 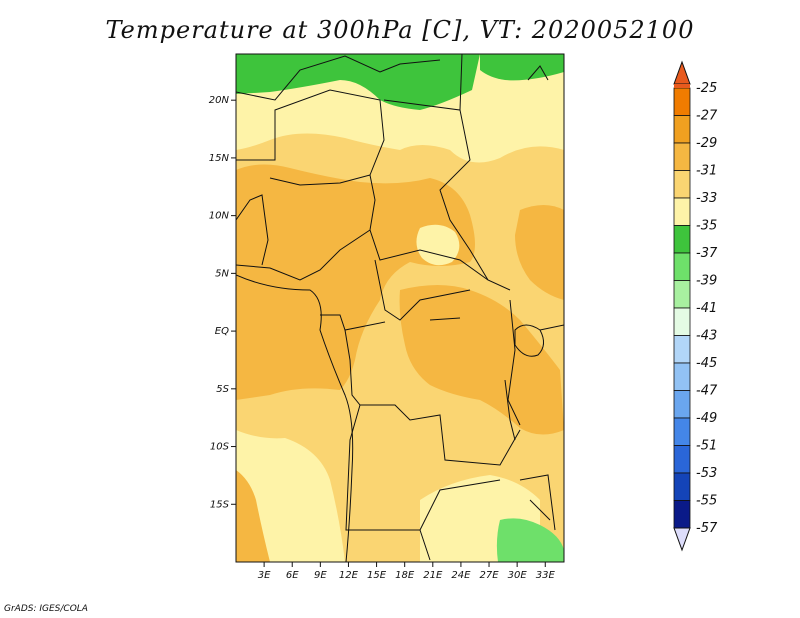 What do you see at coordinates (539, 252) in the screenshot?
I see `field-east-deep` at bounding box center [539, 252].